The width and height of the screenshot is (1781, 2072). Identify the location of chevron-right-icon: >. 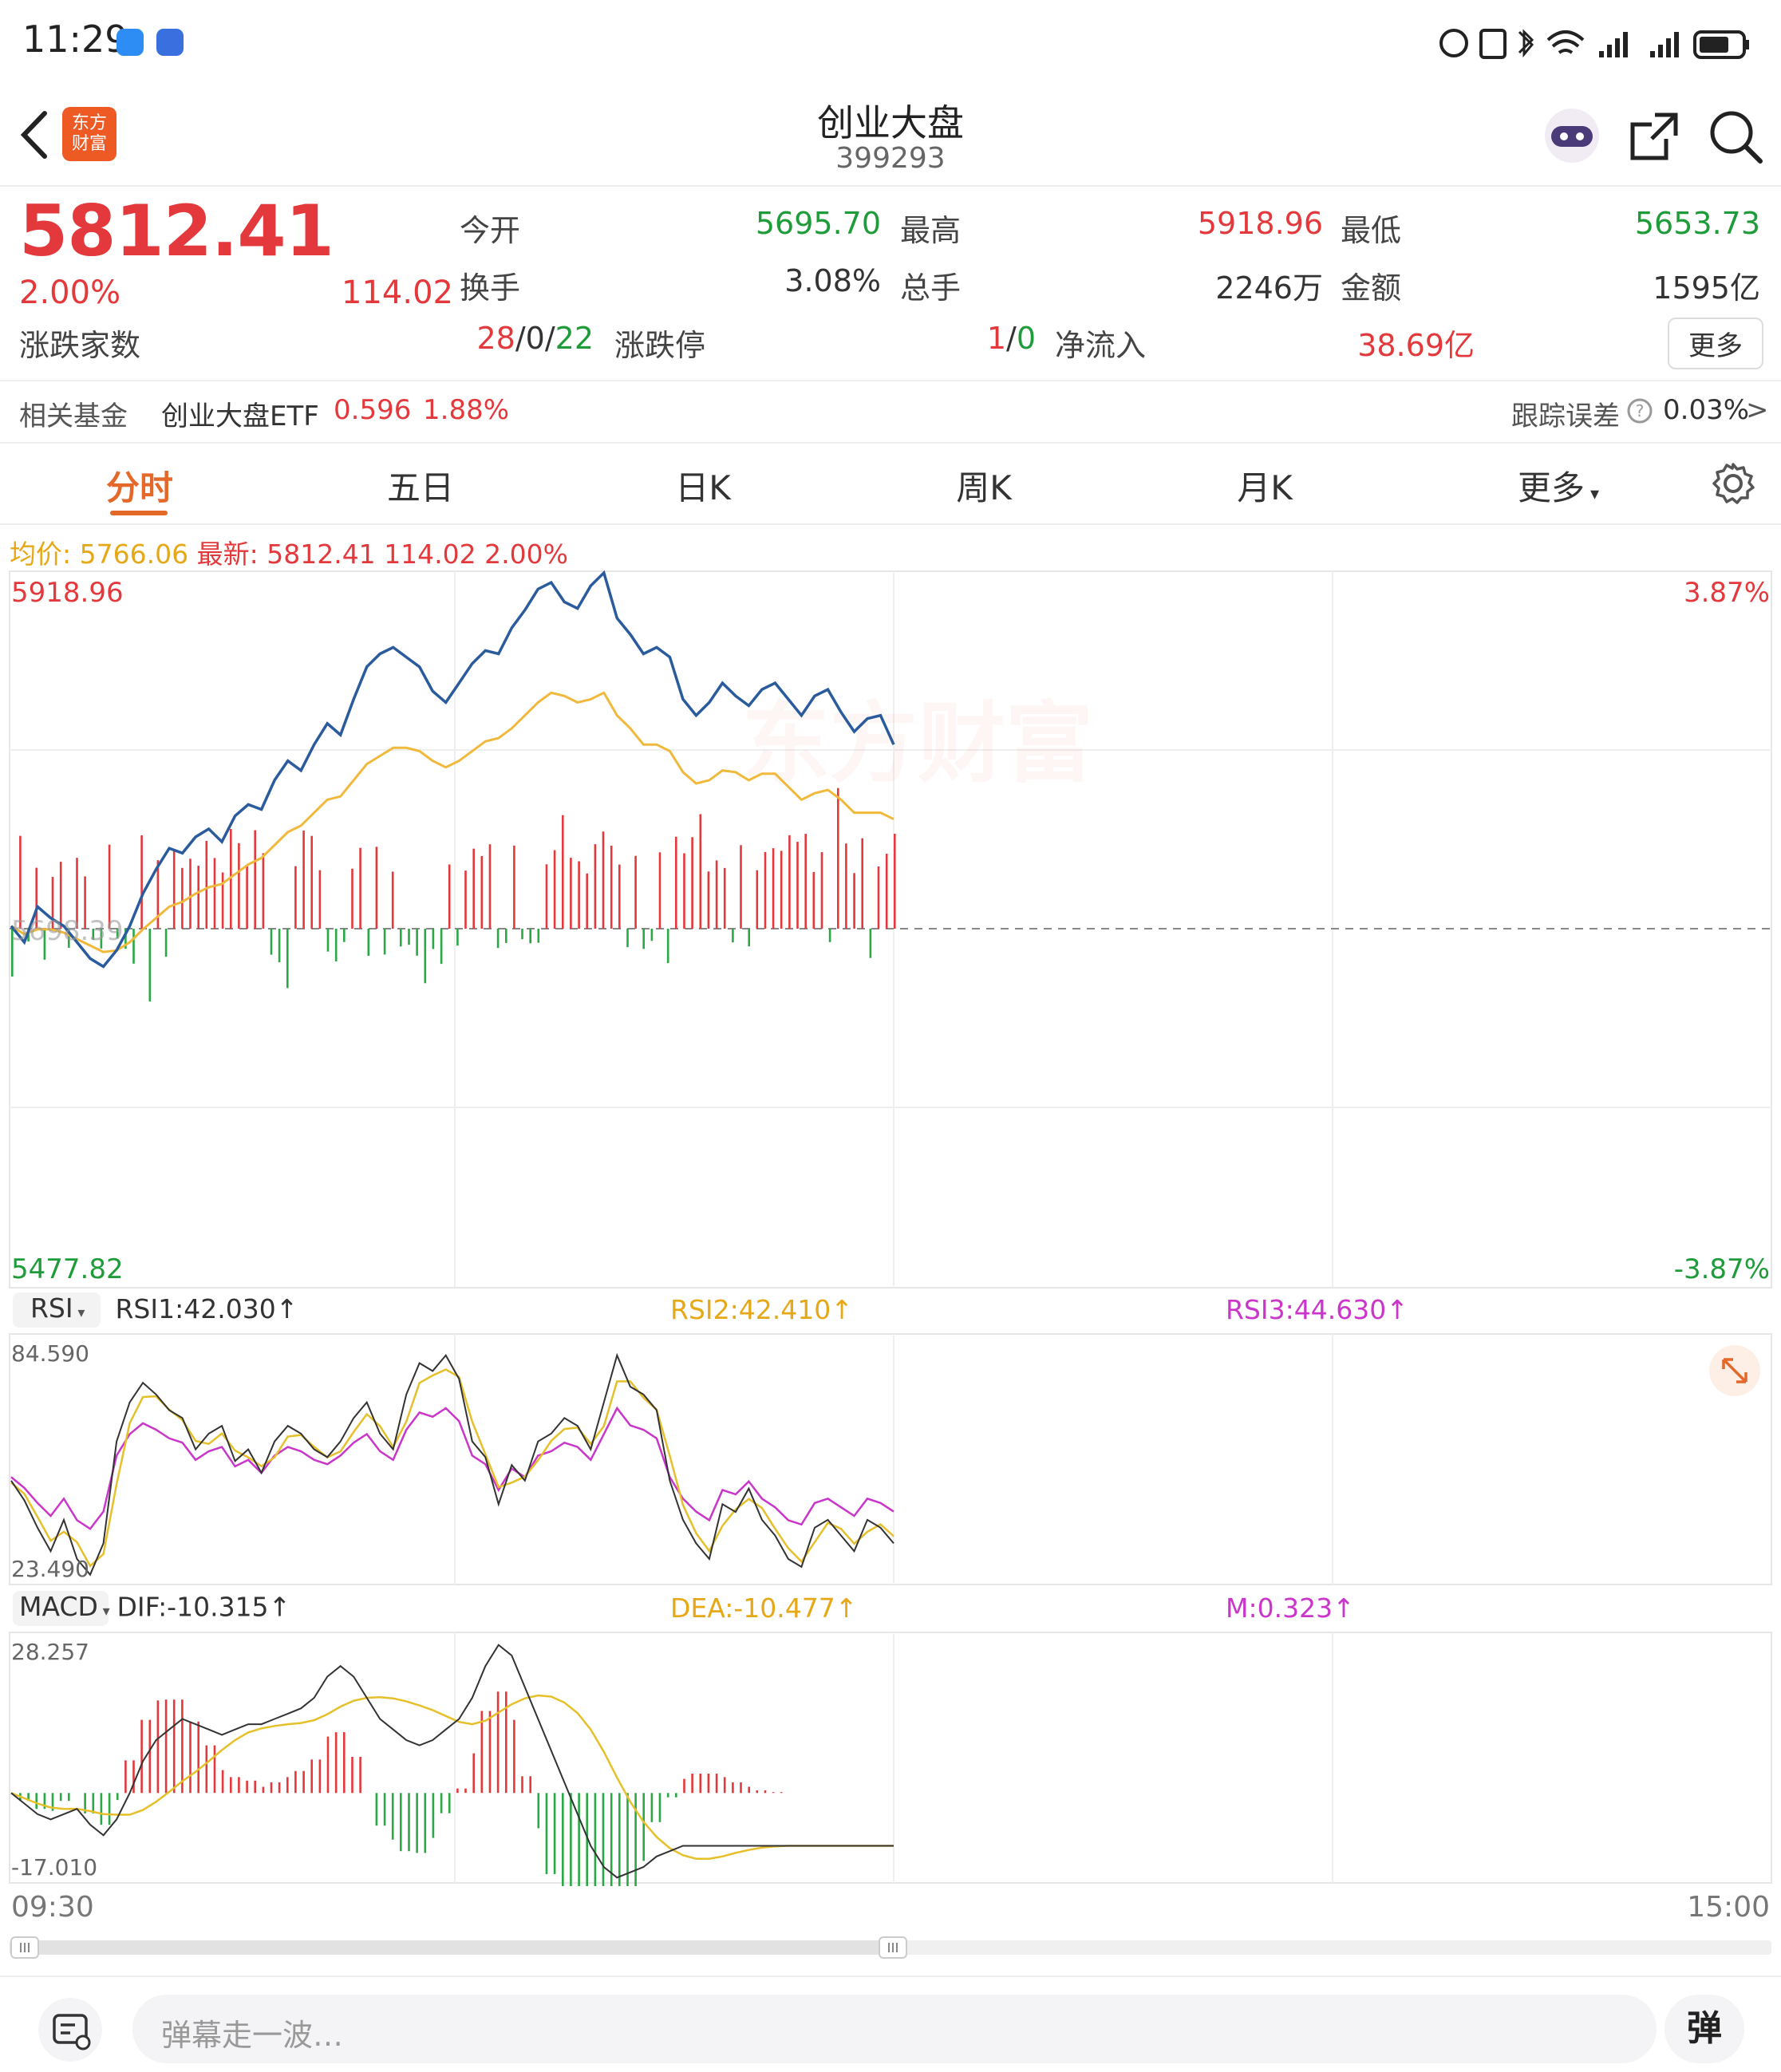
(1757, 410).